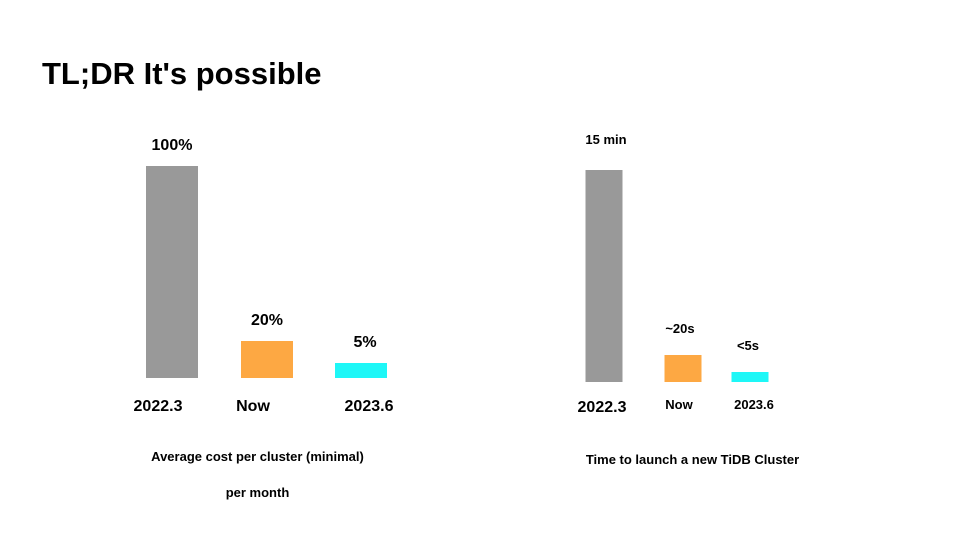  I want to click on launch-chart-caption: Time to launch a new TiDB Cluster, so click(692, 459).